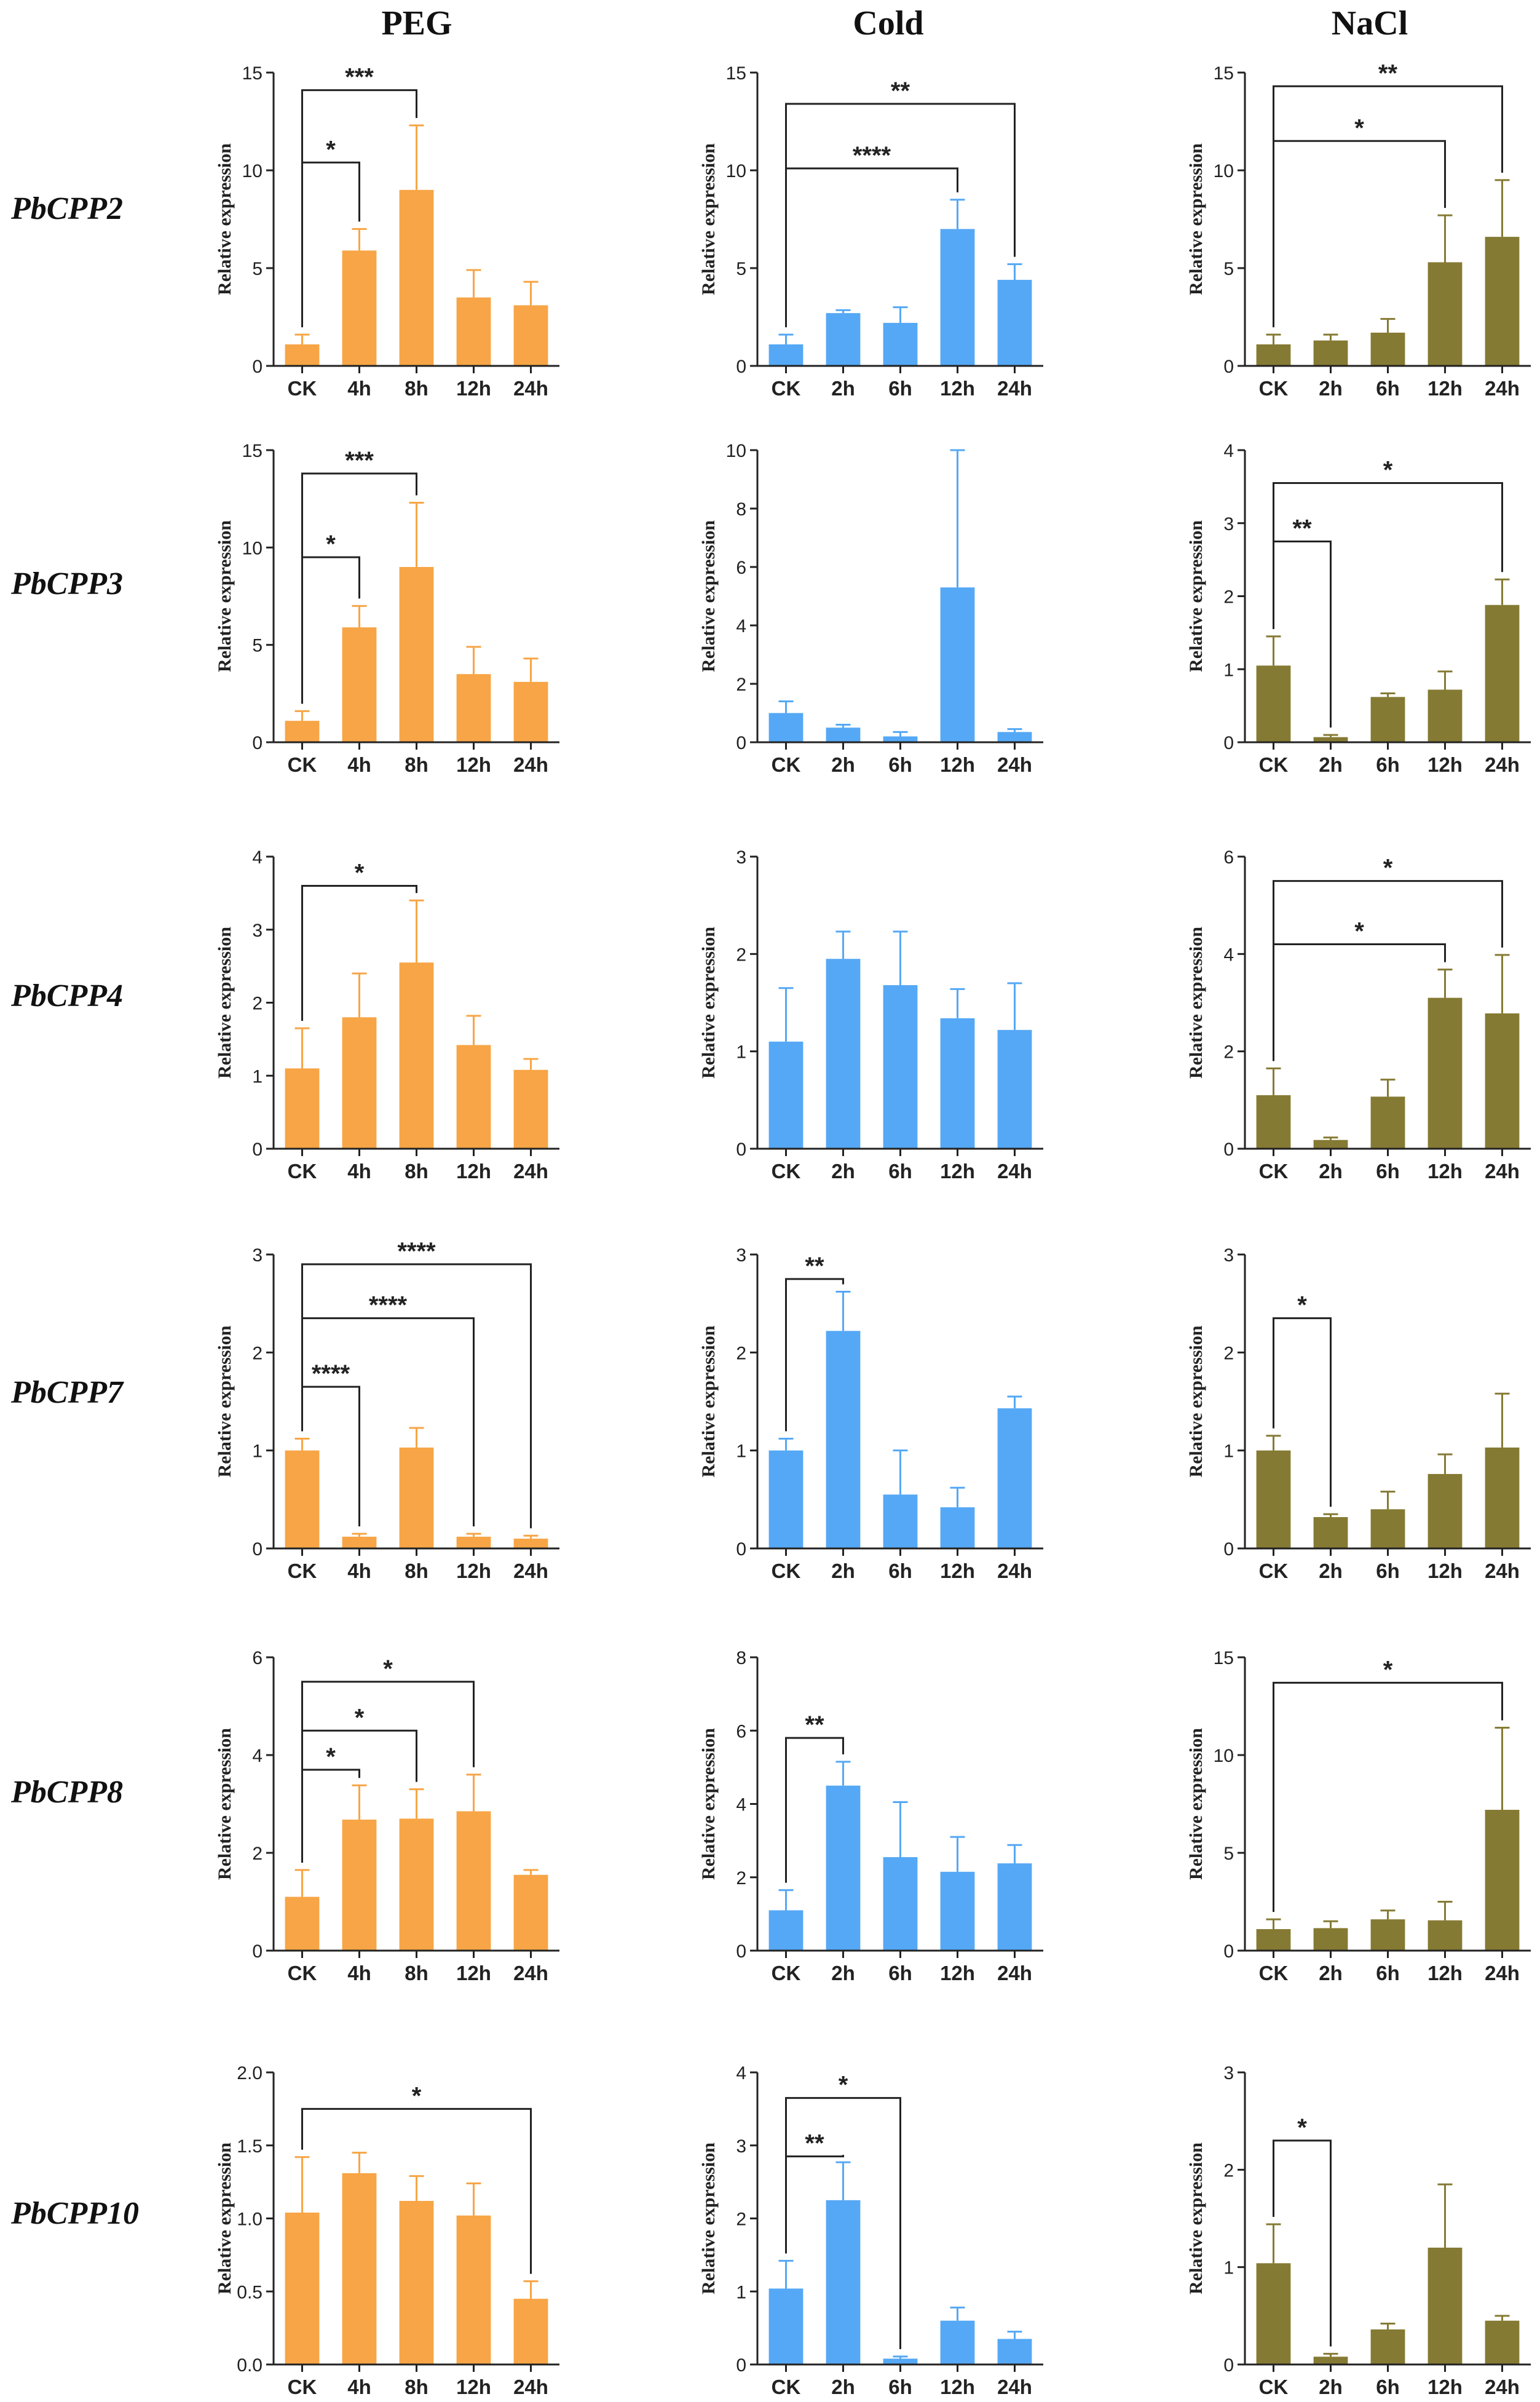 The image size is (1540, 2402). Describe the element at coordinates (901, 1521) in the screenshot. I see `bar-pbcpp7-cold-6h` at that location.